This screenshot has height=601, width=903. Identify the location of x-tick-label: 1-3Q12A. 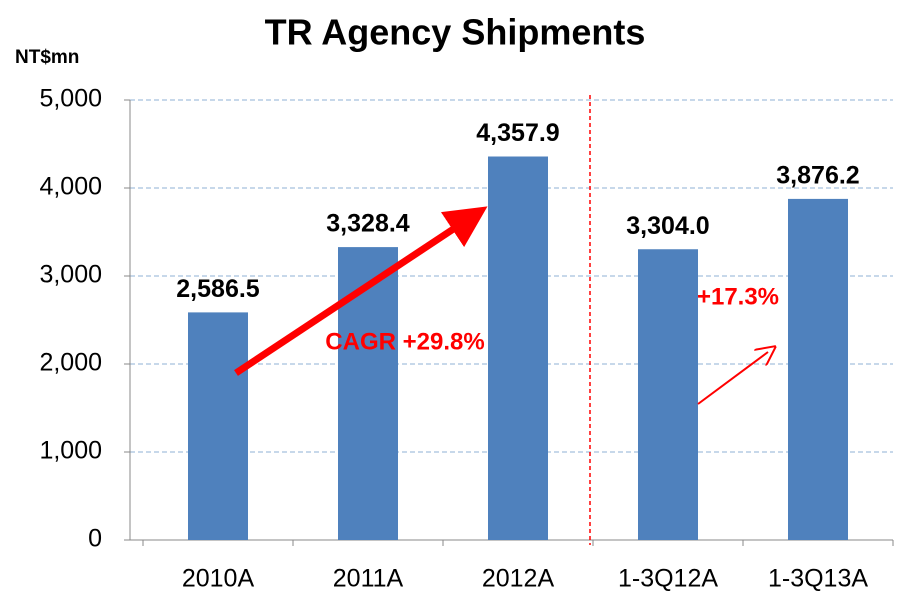
(668, 579).